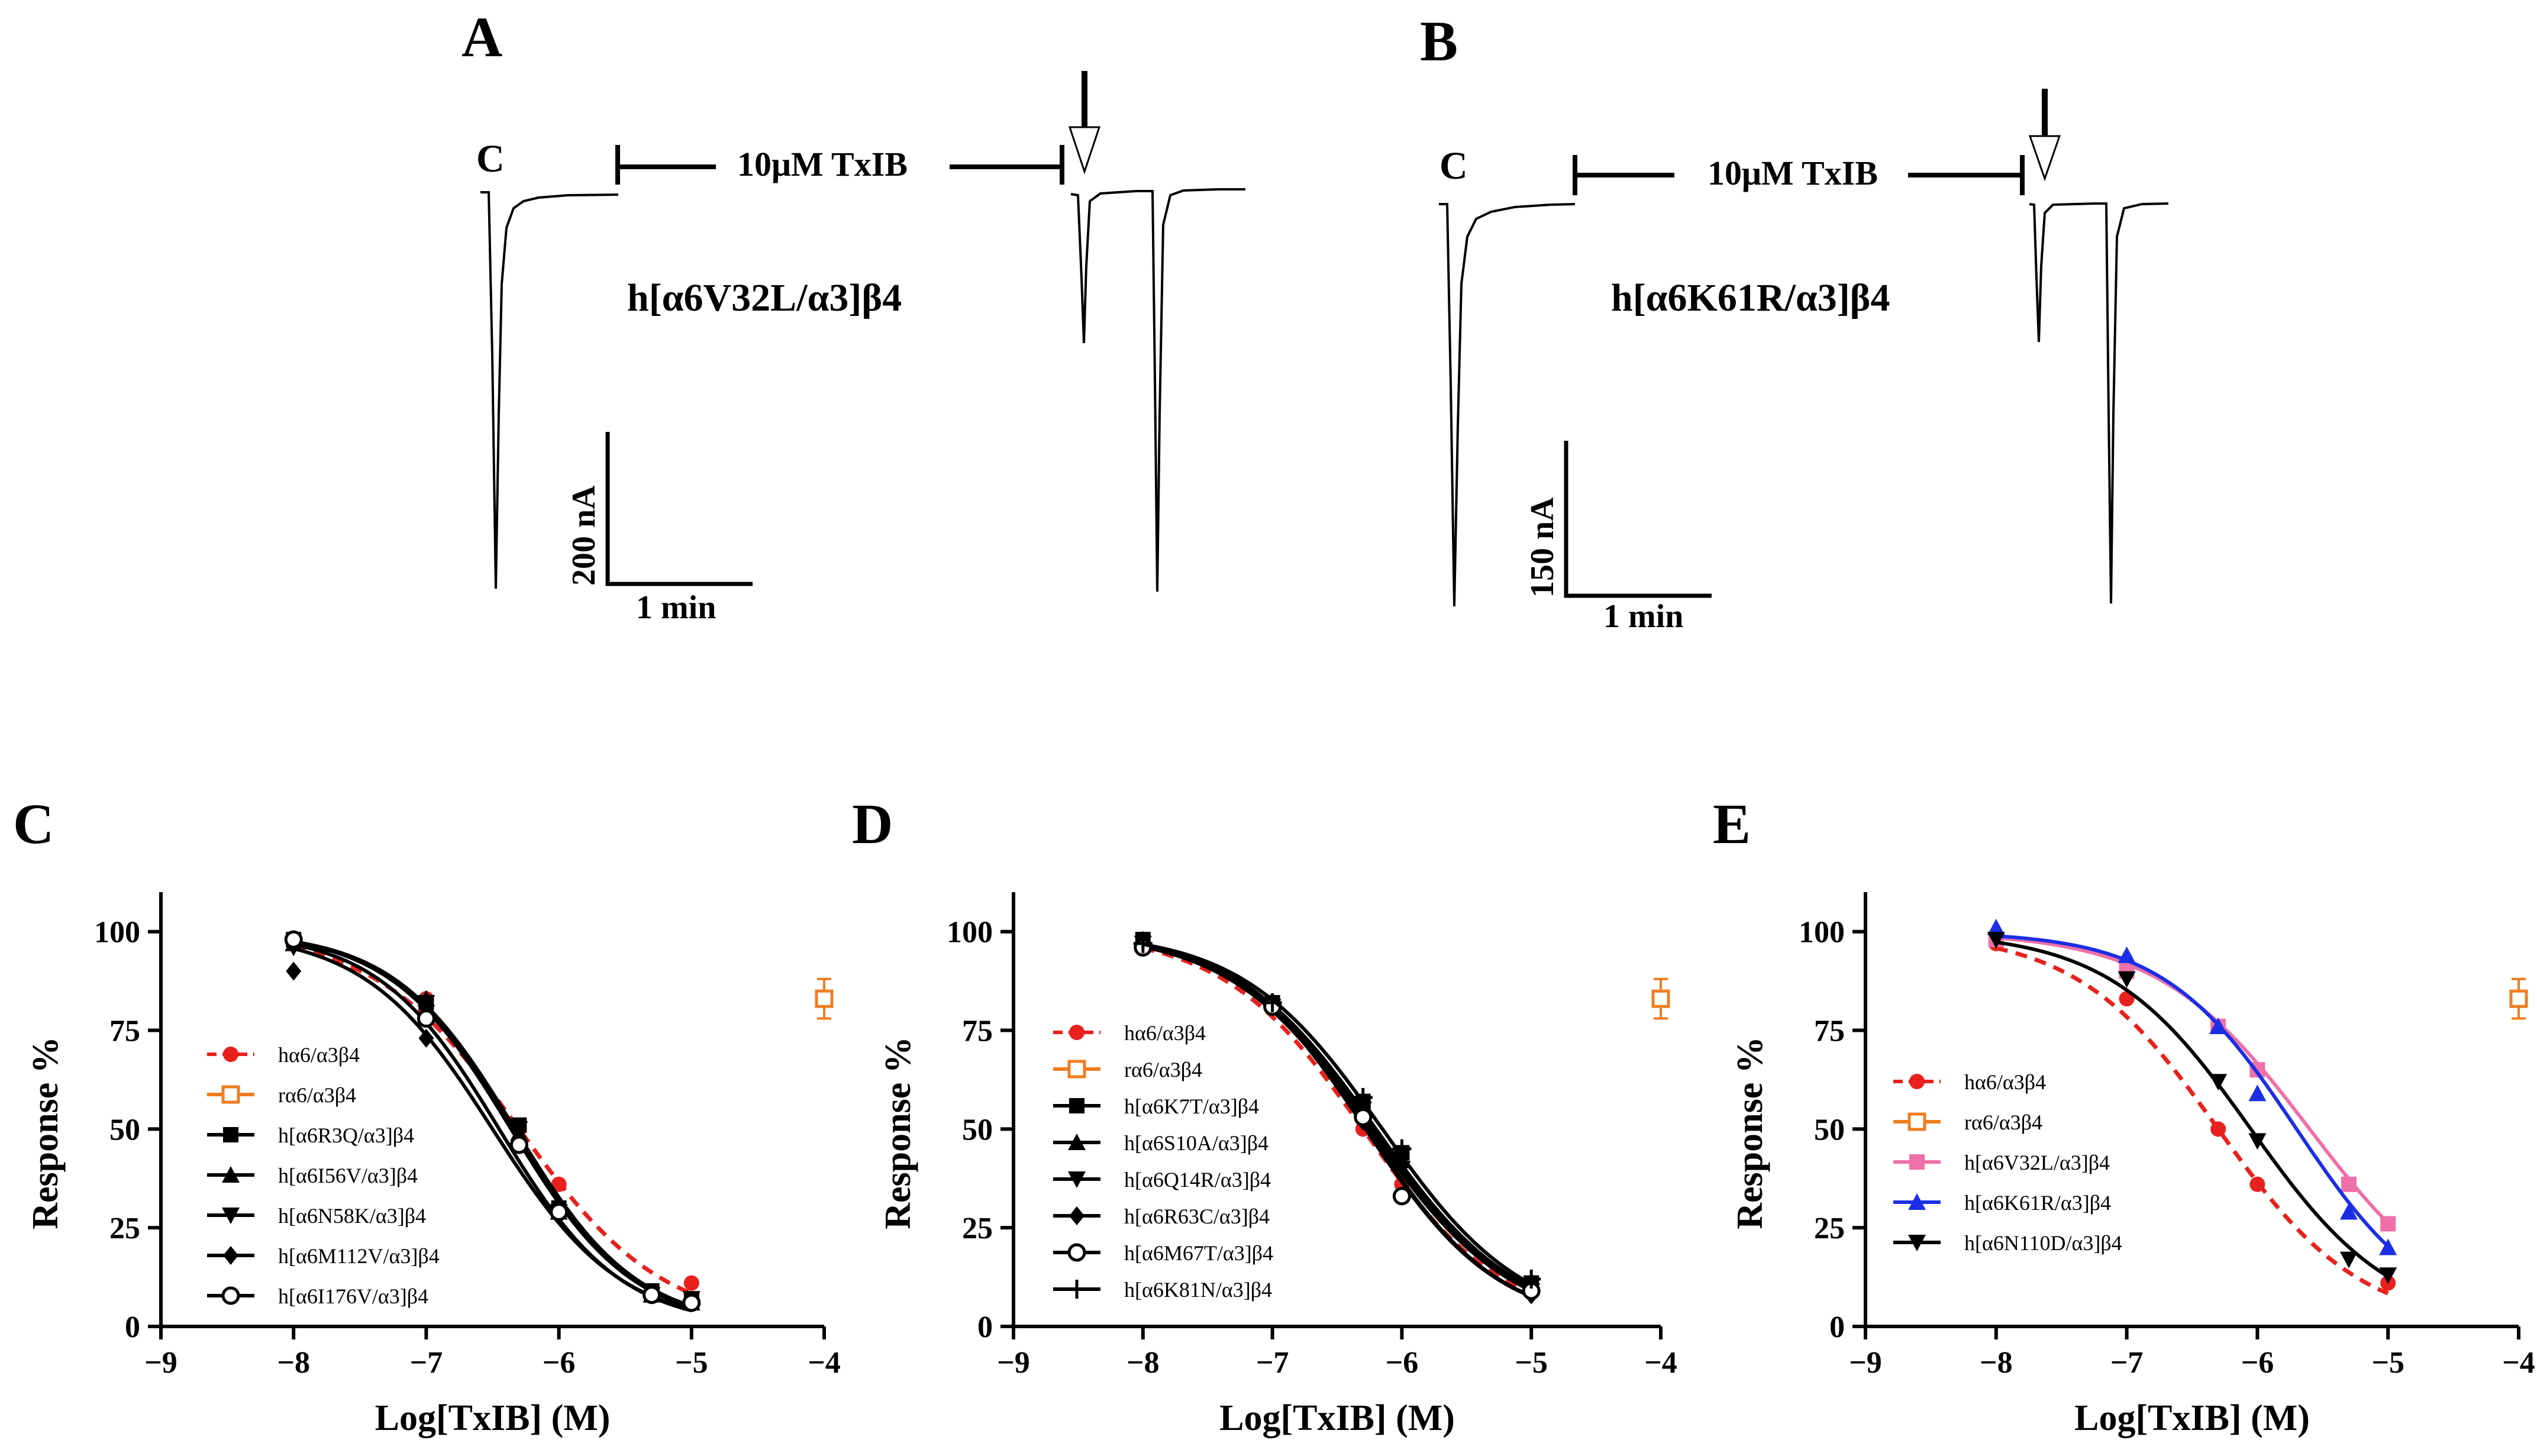  What do you see at coordinates (1077, 1179) in the screenshot?
I see `chart-d-legend-4-marker` at bounding box center [1077, 1179].